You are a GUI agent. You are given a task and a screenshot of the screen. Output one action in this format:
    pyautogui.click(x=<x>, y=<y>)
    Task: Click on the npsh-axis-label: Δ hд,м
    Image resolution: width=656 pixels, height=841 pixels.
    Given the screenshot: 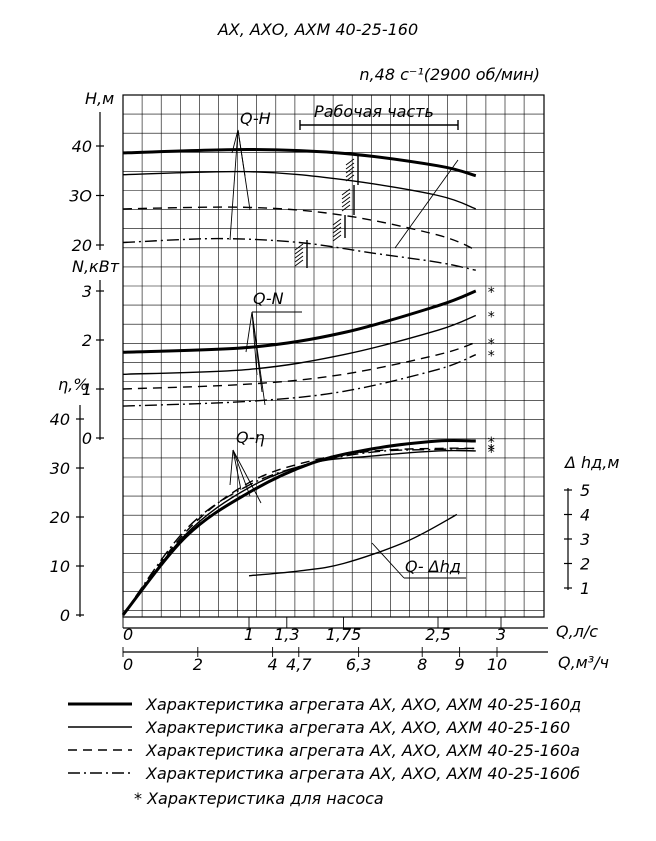 What is the action you would take?
    pyautogui.click(x=591, y=462)
    